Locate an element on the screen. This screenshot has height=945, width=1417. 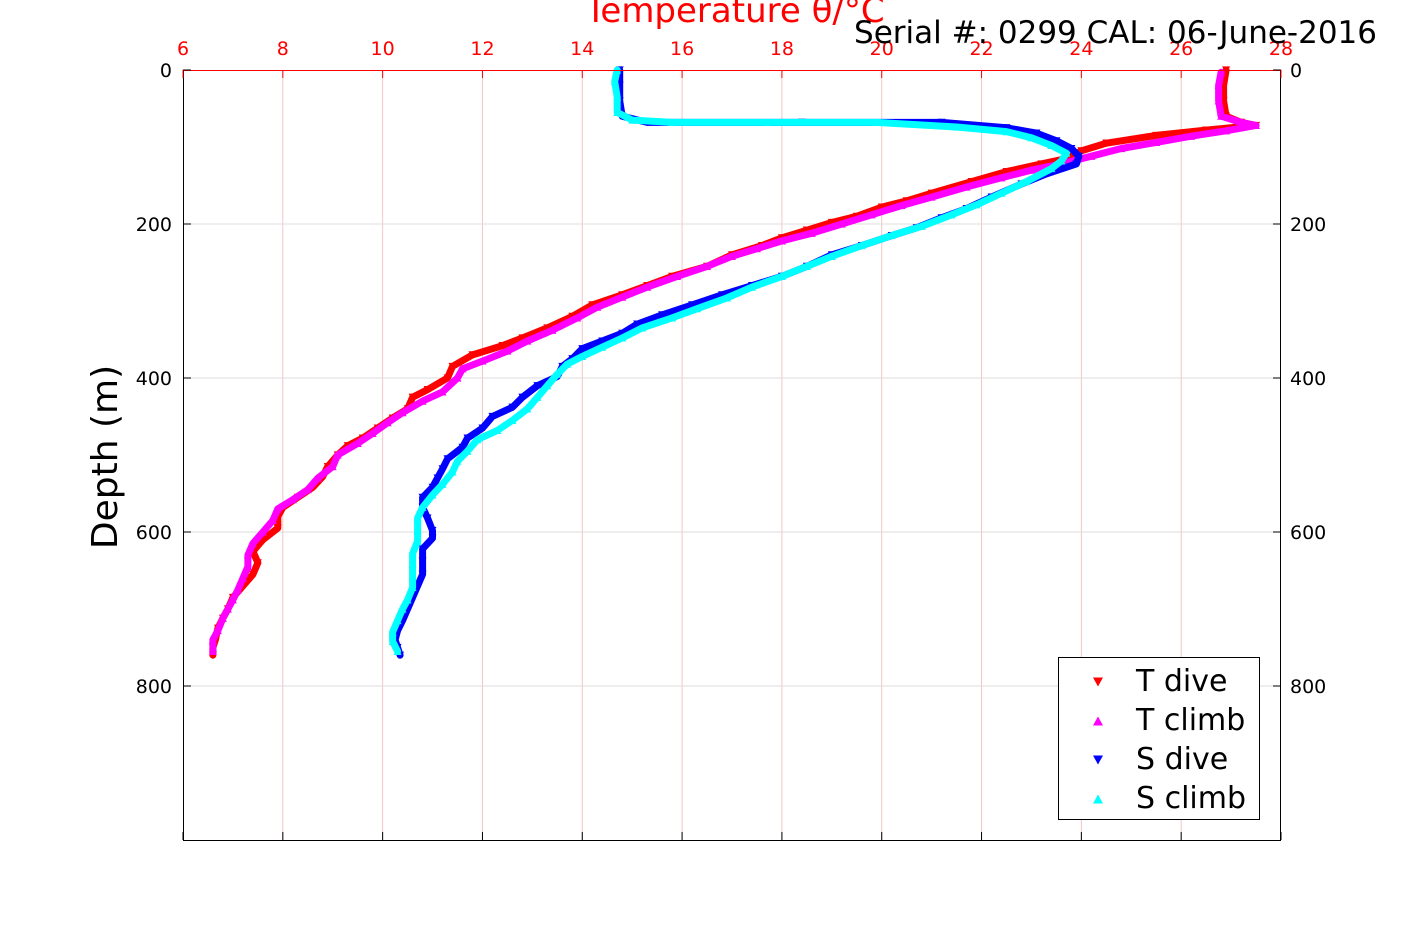
x-tick-label: 14 is located at coordinates (582, 49).